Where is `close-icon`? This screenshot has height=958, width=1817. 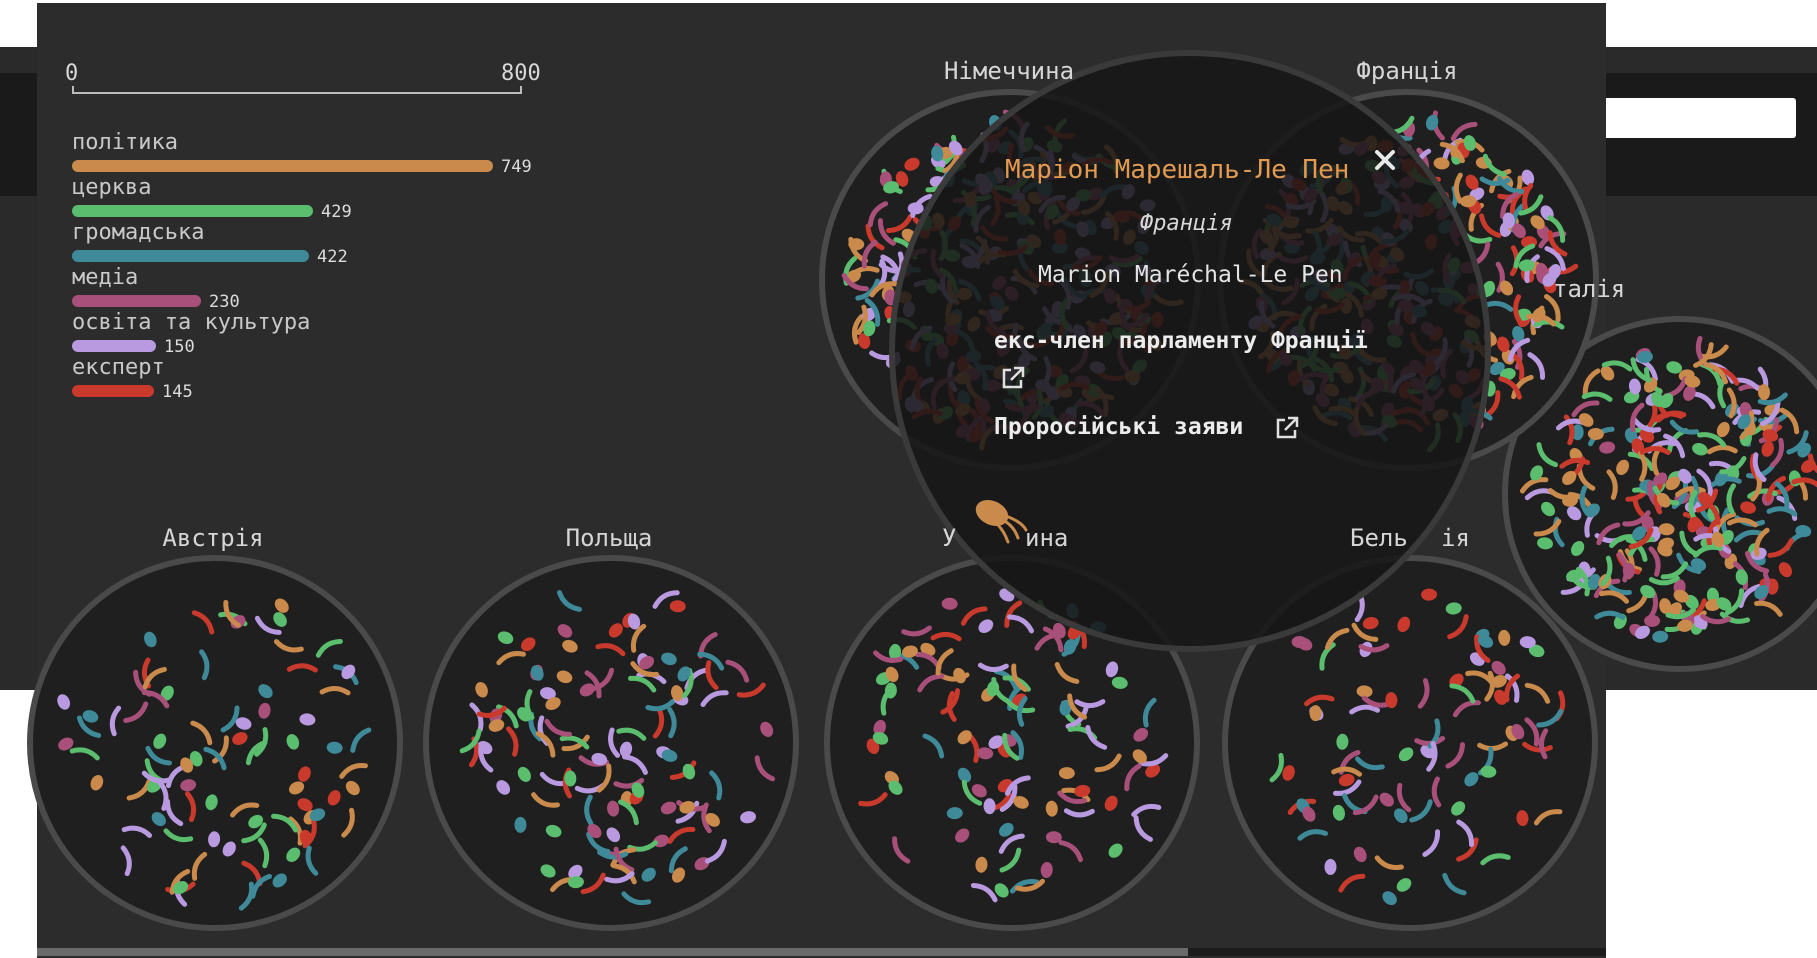
close-icon is located at coordinates (1385, 160).